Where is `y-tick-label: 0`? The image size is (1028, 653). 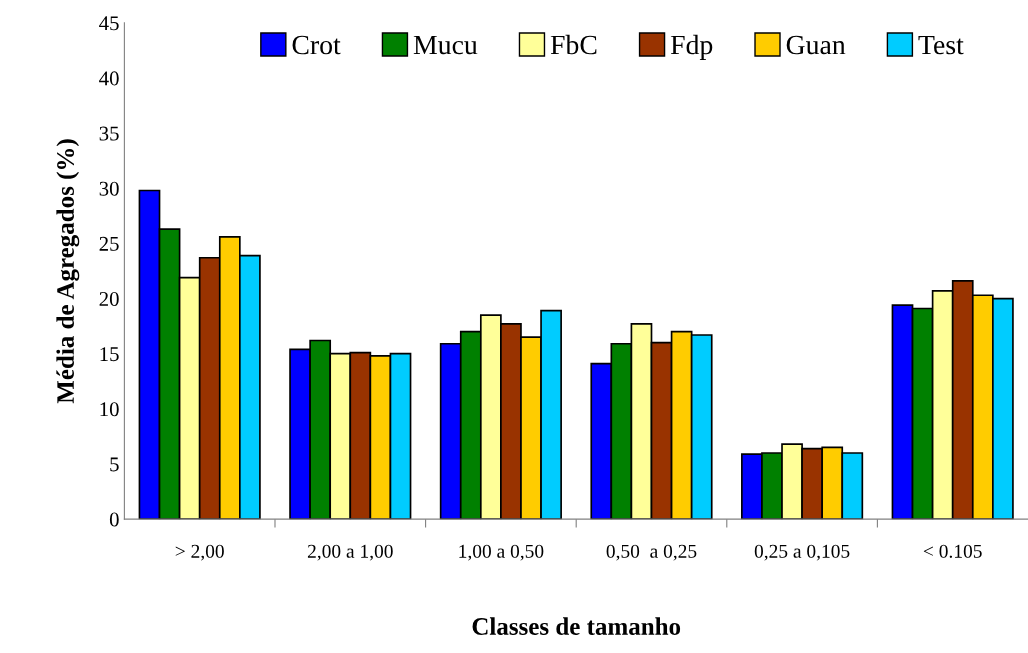 y-tick-label: 0 is located at coordinates (114, 519).